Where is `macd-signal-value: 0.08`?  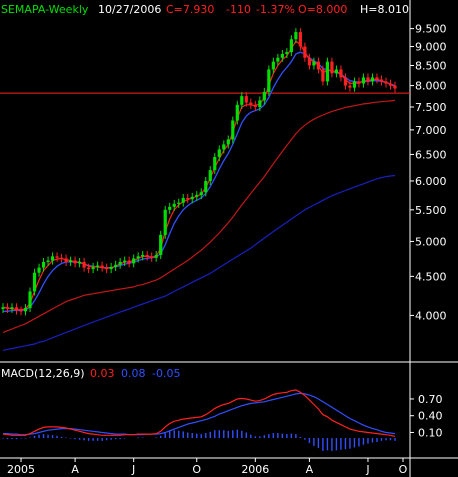 macd-signal-value: 0.08 is located at coordinates (133, 373).